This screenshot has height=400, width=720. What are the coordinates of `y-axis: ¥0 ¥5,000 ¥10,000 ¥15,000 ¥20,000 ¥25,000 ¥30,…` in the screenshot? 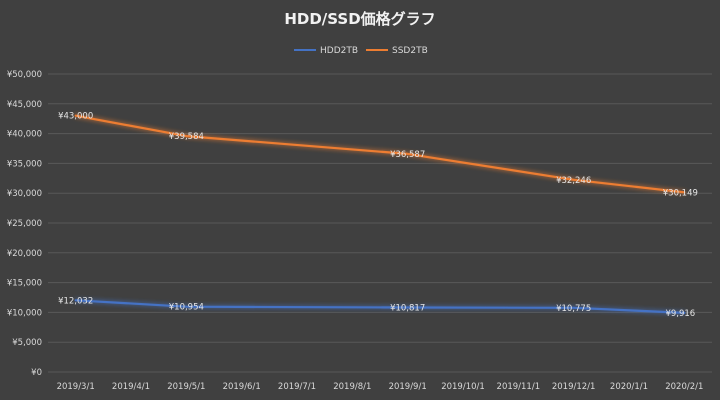 It's located at (24, 224).